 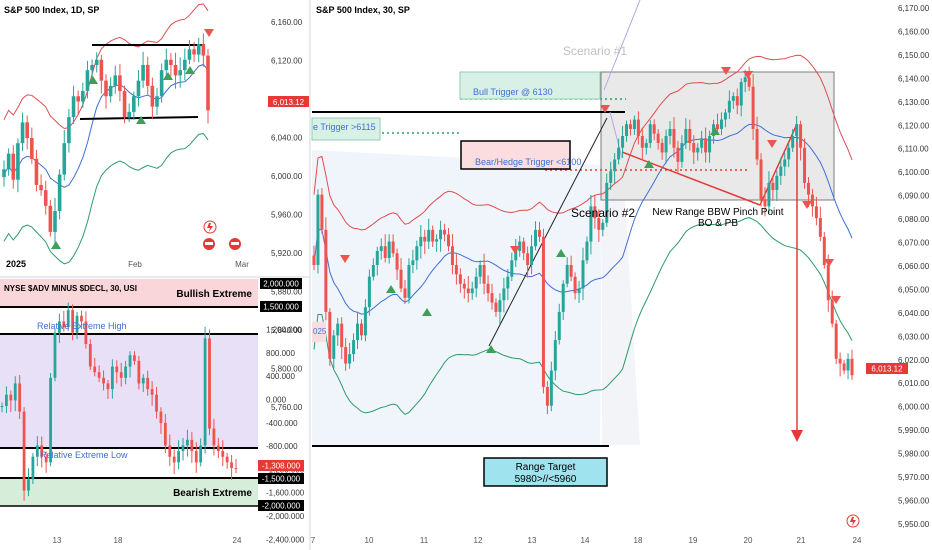 What do you see at coordinates (717, 136) in the screenshot?
I see `scenario-1-box` at bounding box center [717, 136].